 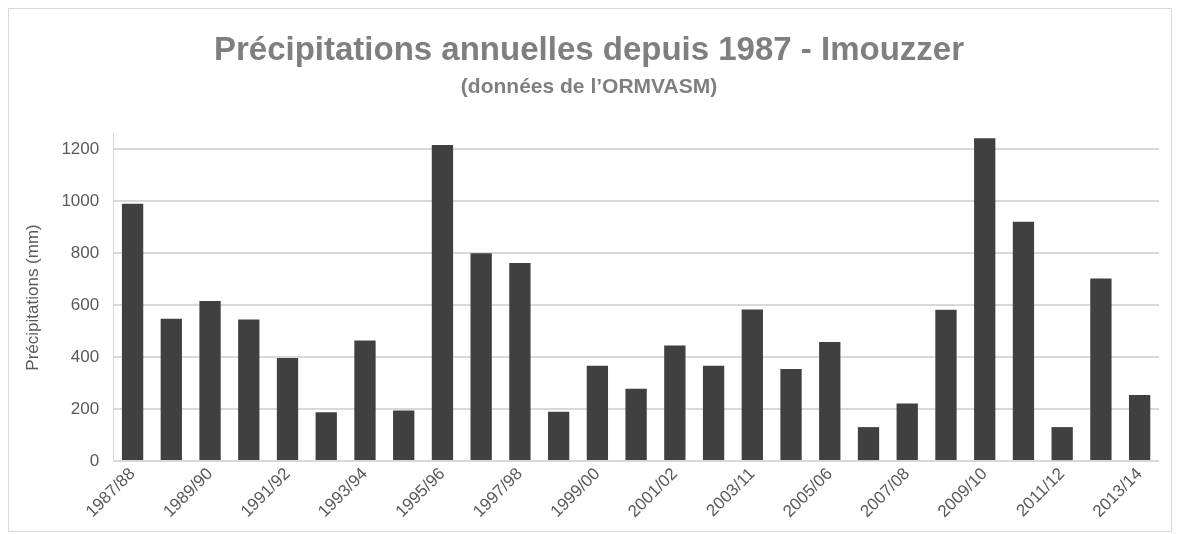 What do you see at coordinates (80, 201) in the screenshot?
I see `y-tick-label: 1000` at bounding box center [80, 201].